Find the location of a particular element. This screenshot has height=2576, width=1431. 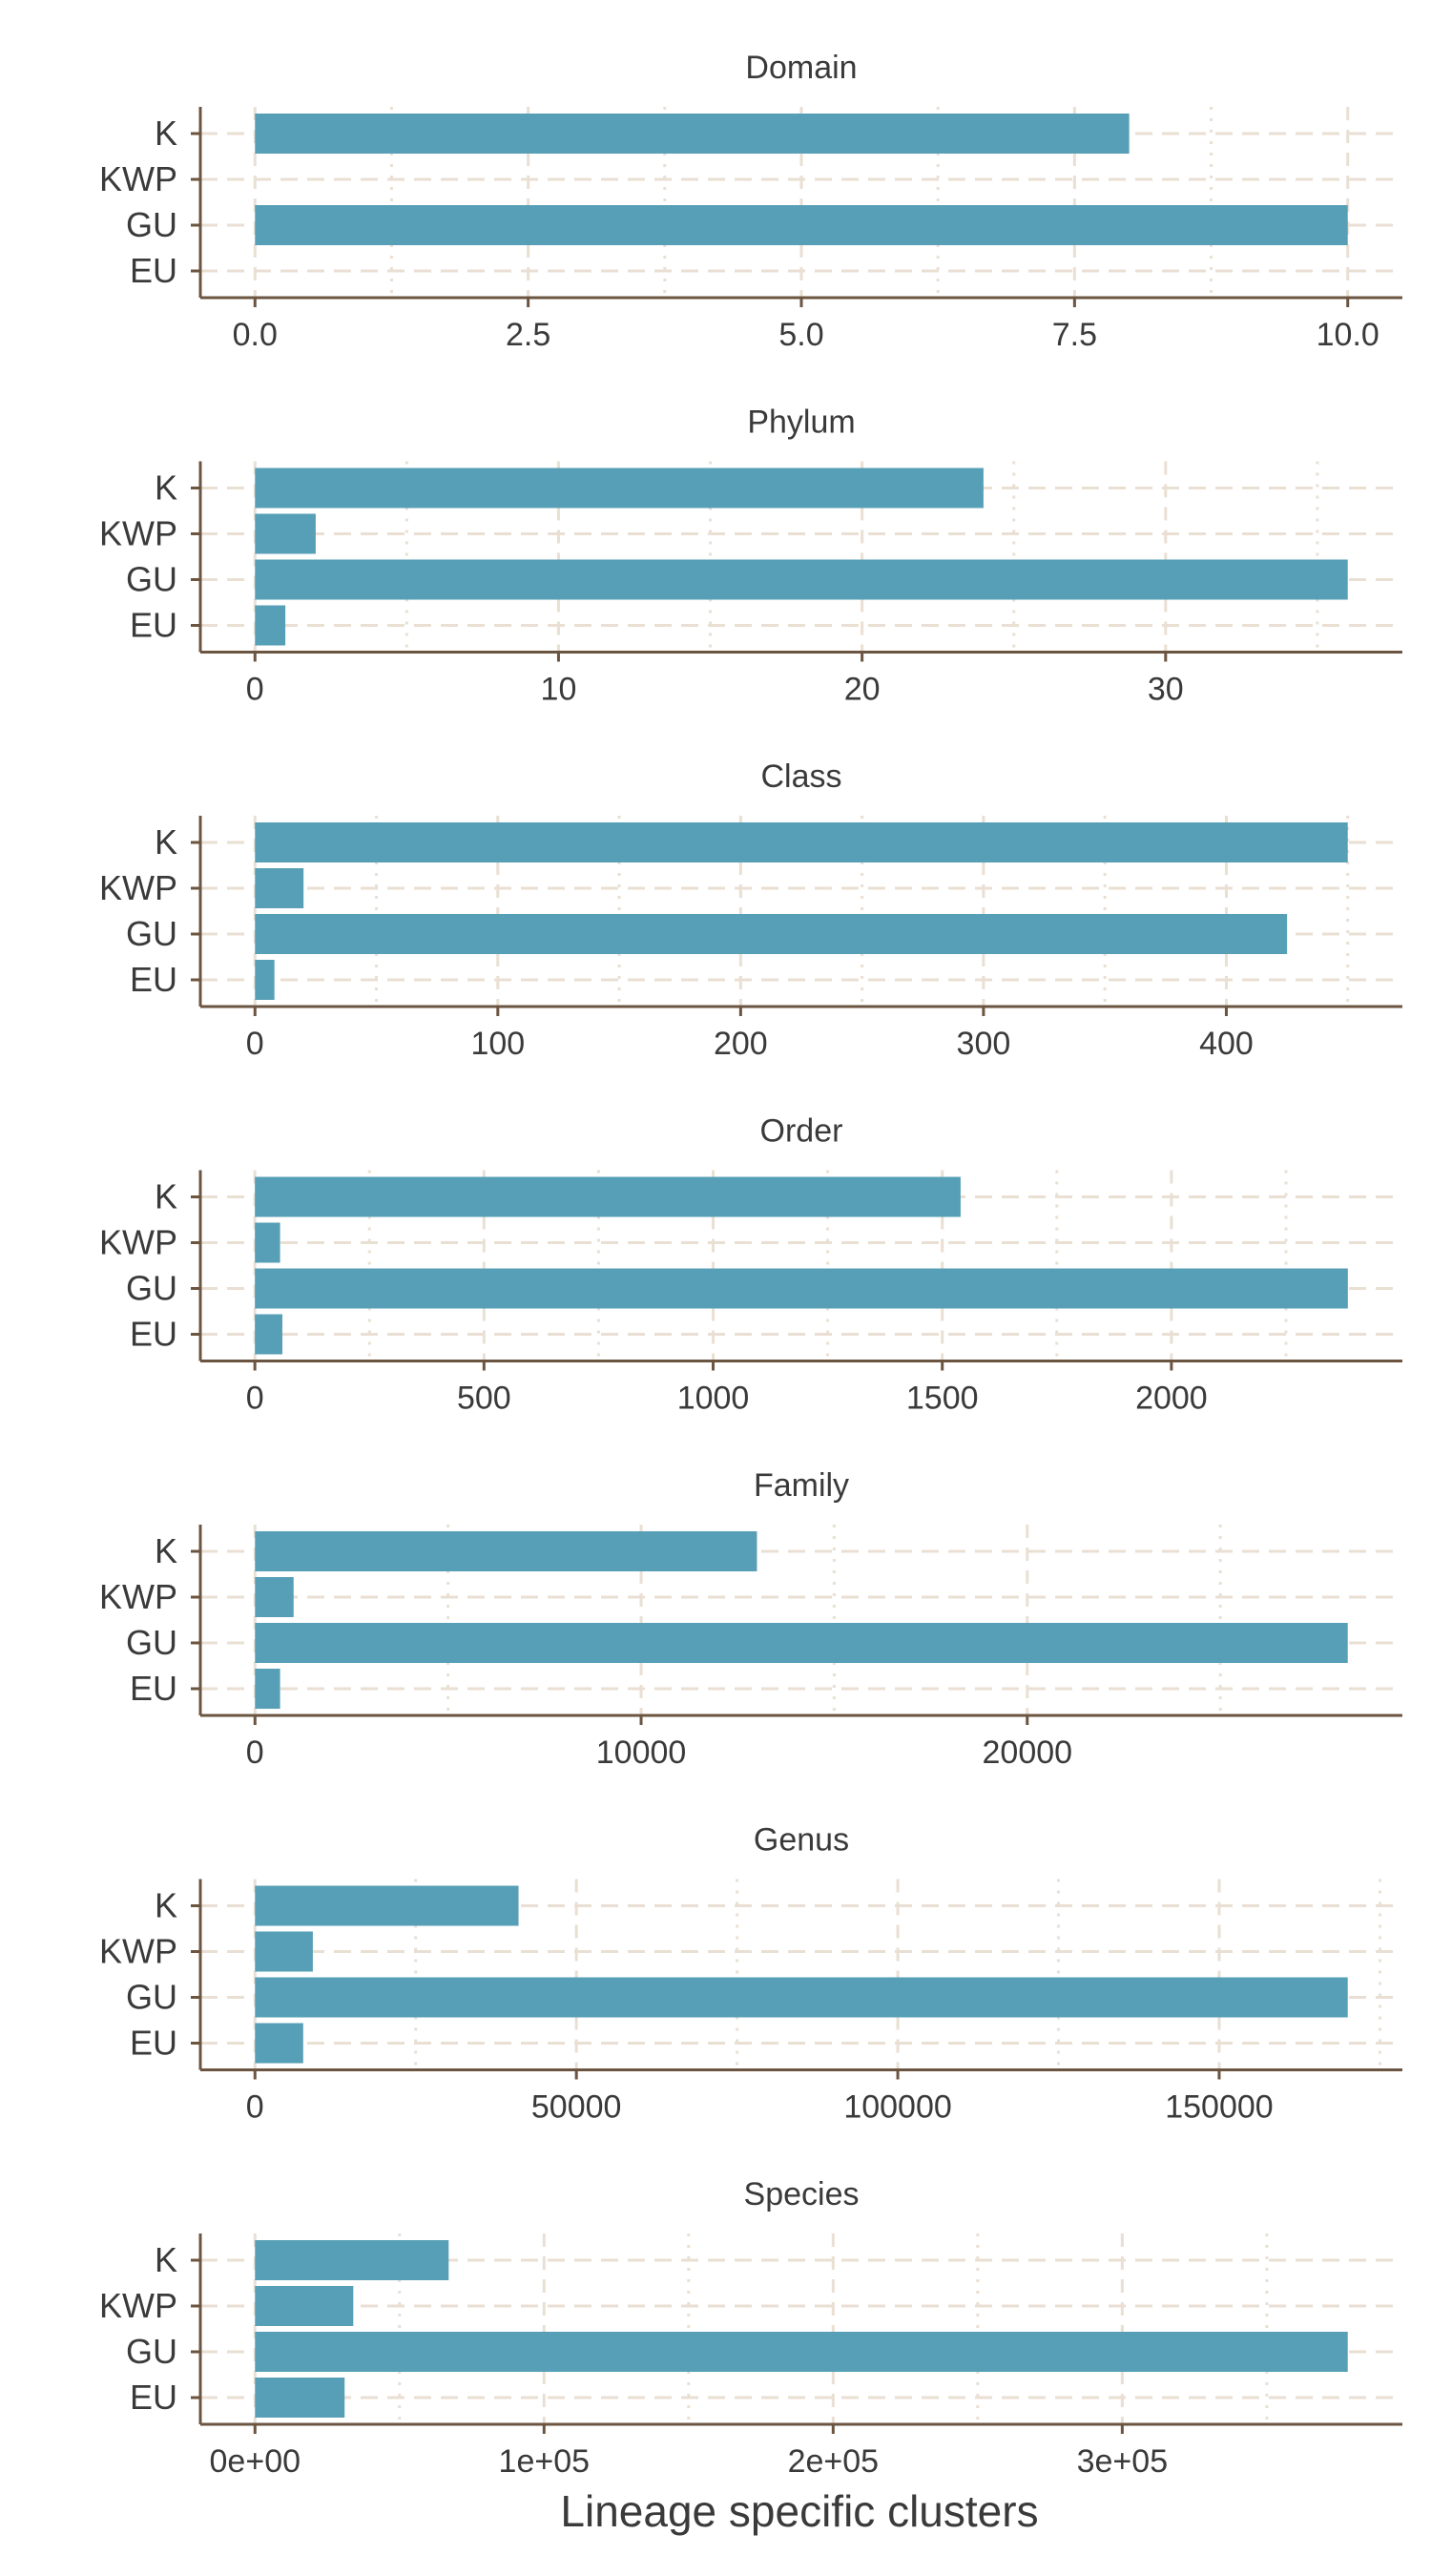

x-tick-label: 100 is located at coordinates (497, 1044).